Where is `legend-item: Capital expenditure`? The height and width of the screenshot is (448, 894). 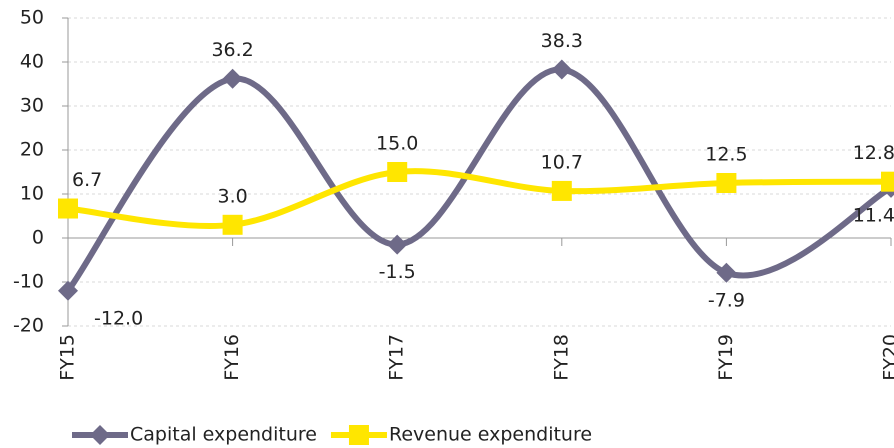
legend-item: Capital expenditure is located at coordinates (194, 435).